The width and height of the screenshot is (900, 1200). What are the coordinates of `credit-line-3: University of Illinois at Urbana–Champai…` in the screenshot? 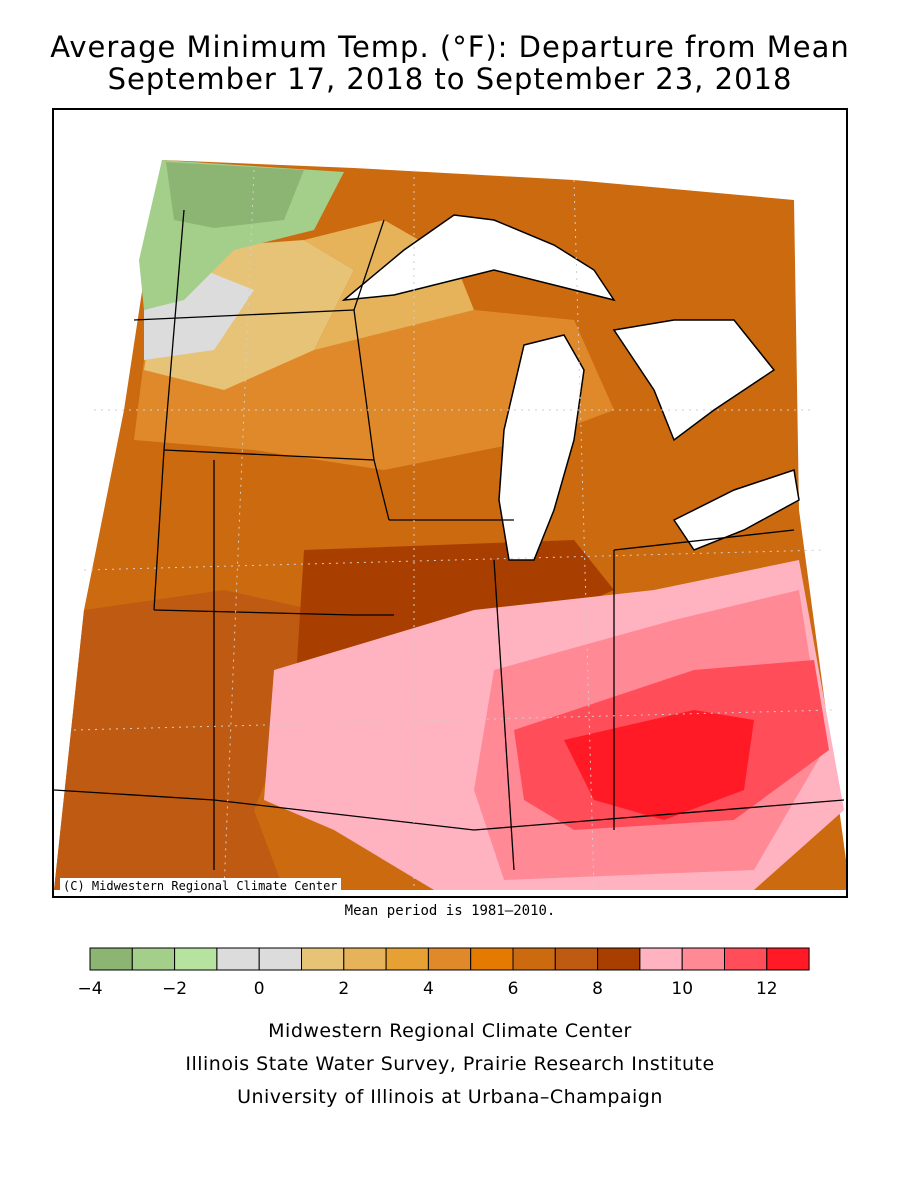 It's located at (450, 1097).